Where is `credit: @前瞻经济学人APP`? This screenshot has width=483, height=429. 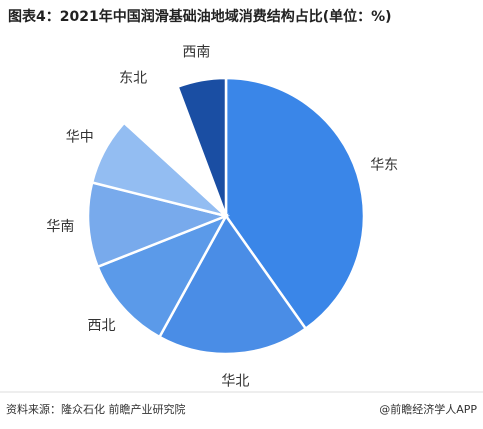
credit: @前瞻经济学人APP is located at coordinates (428, 409).